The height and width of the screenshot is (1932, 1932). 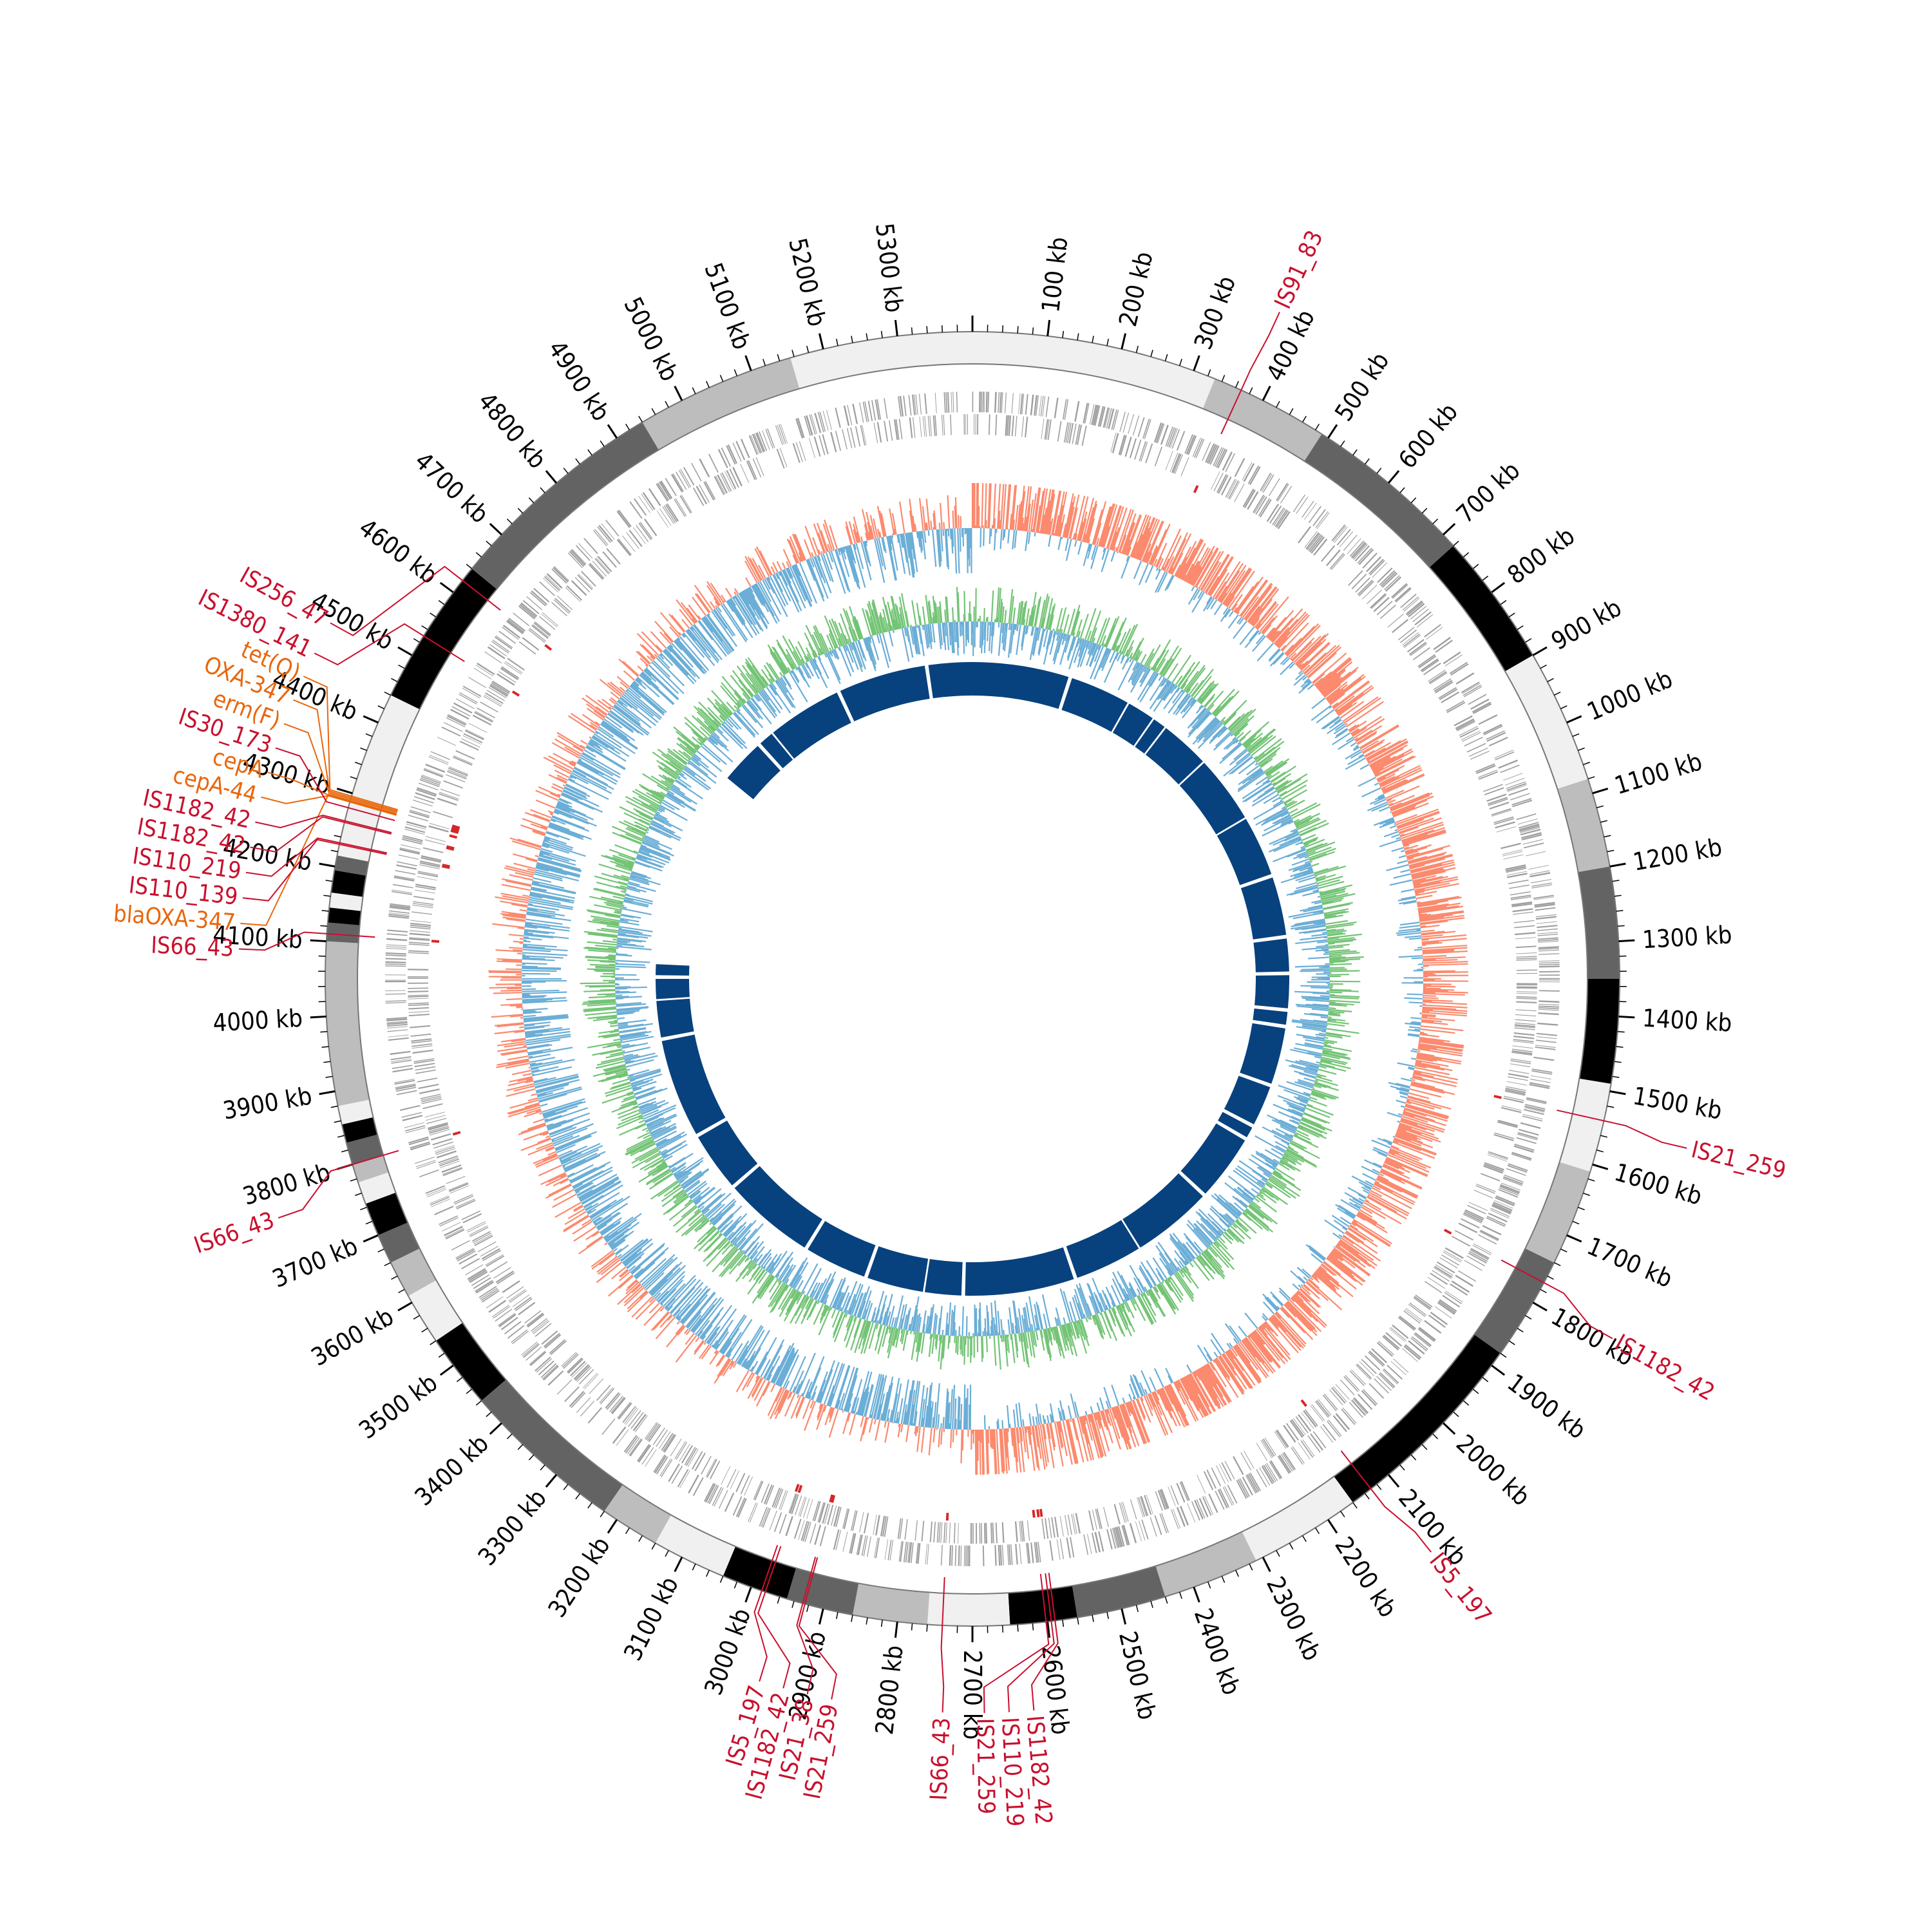 What do you see at coordinates (1449, 1428) in the screenshot?
I see `major-tick` at bounding box center [1449, 1428].